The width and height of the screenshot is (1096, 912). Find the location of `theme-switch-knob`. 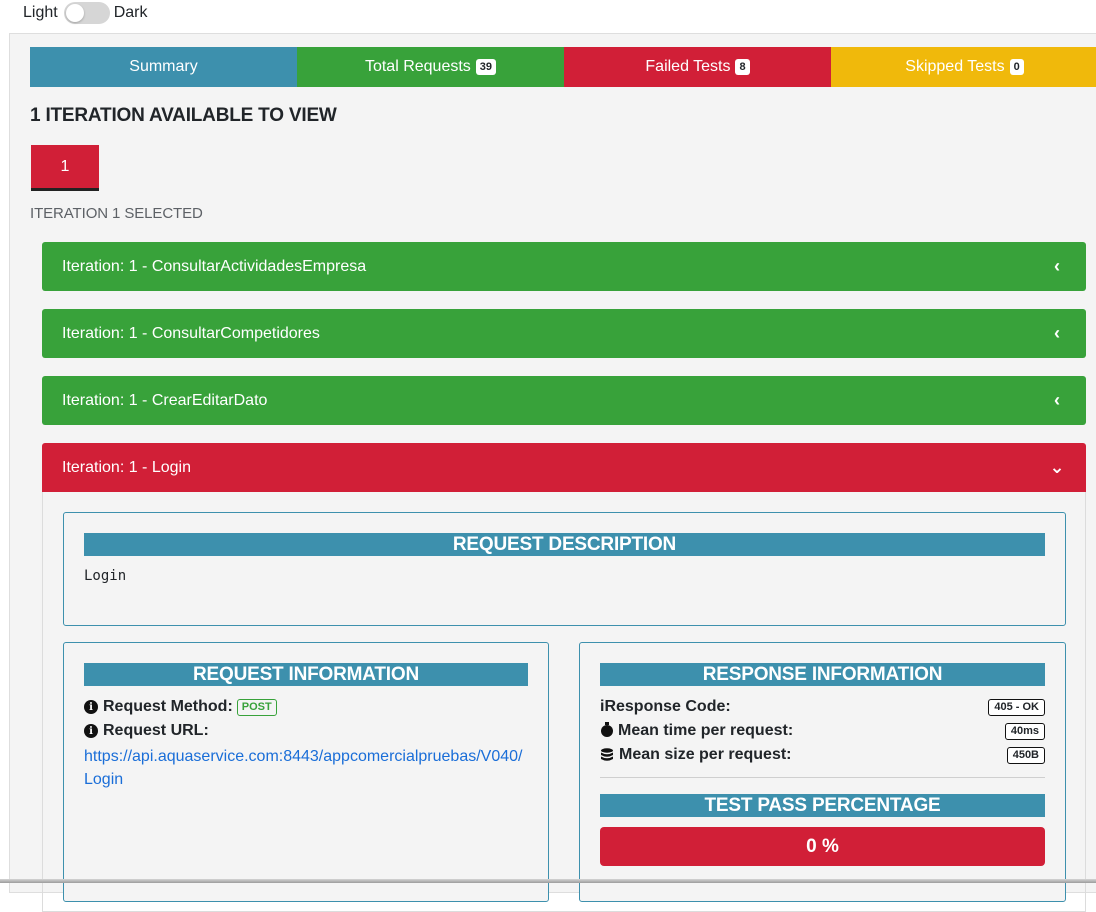

theme-switch-knob is located at coordinates (74, 13).